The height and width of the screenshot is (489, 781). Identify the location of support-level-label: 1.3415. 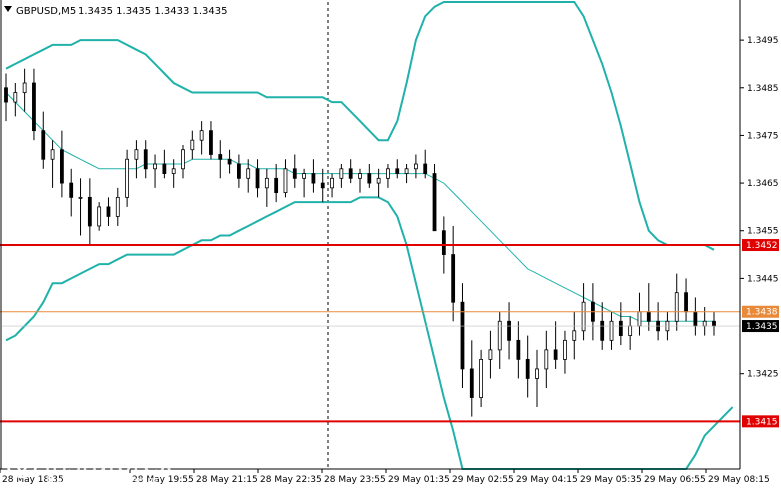
(762, 422).